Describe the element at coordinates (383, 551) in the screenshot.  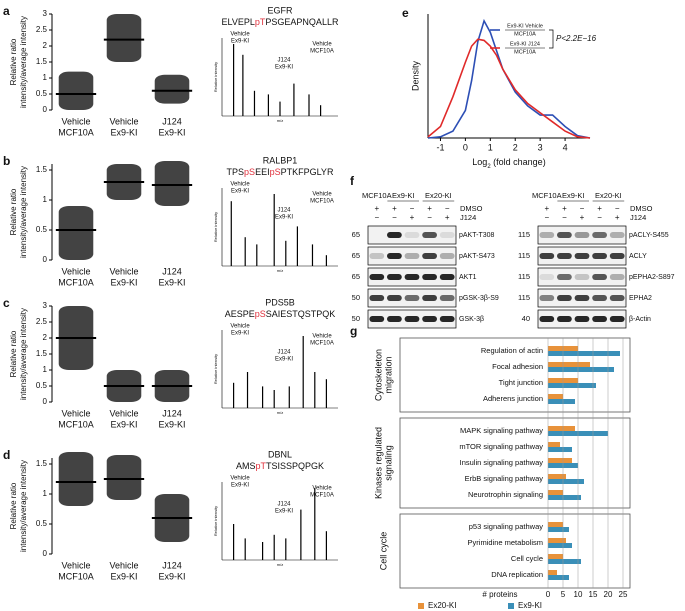
I see `group-label: Cell cycle` at that location.